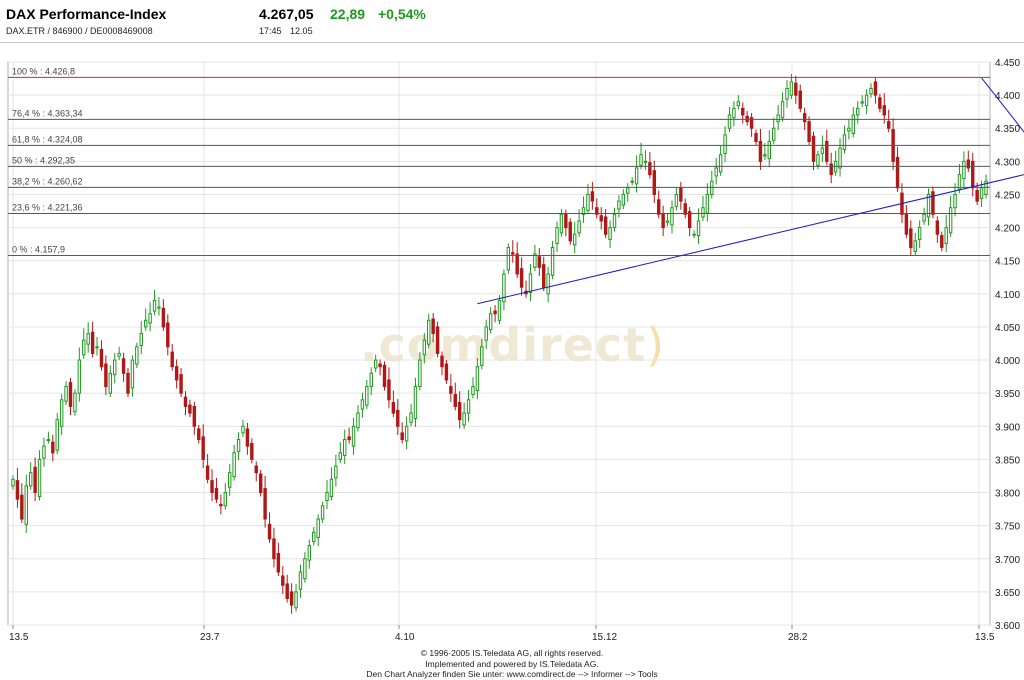  Describe the element at coordinates (1007, 229) in the screenshot. I see `y-tick-label: 4.200` at that location.